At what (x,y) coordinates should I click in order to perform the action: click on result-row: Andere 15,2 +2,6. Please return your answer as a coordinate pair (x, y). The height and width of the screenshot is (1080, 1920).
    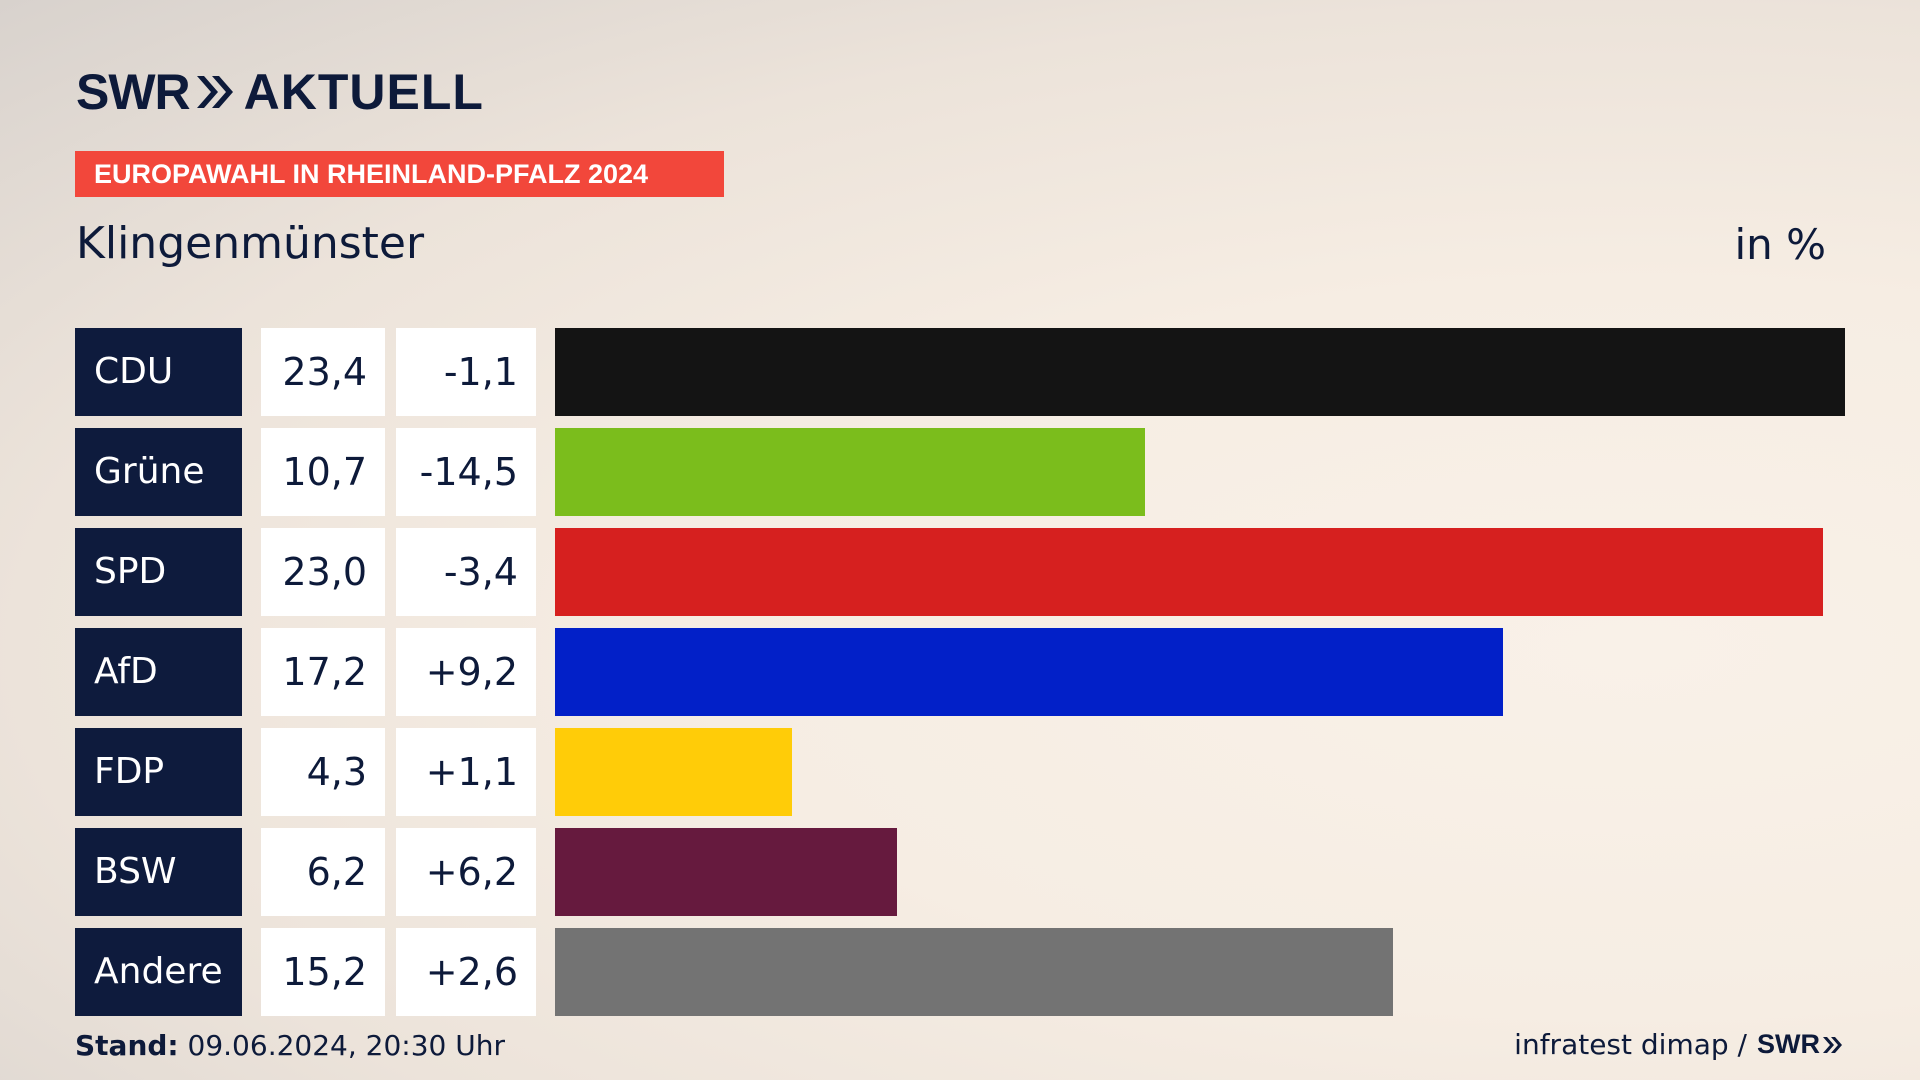
    Looking at the image, I should click on (960, 972).